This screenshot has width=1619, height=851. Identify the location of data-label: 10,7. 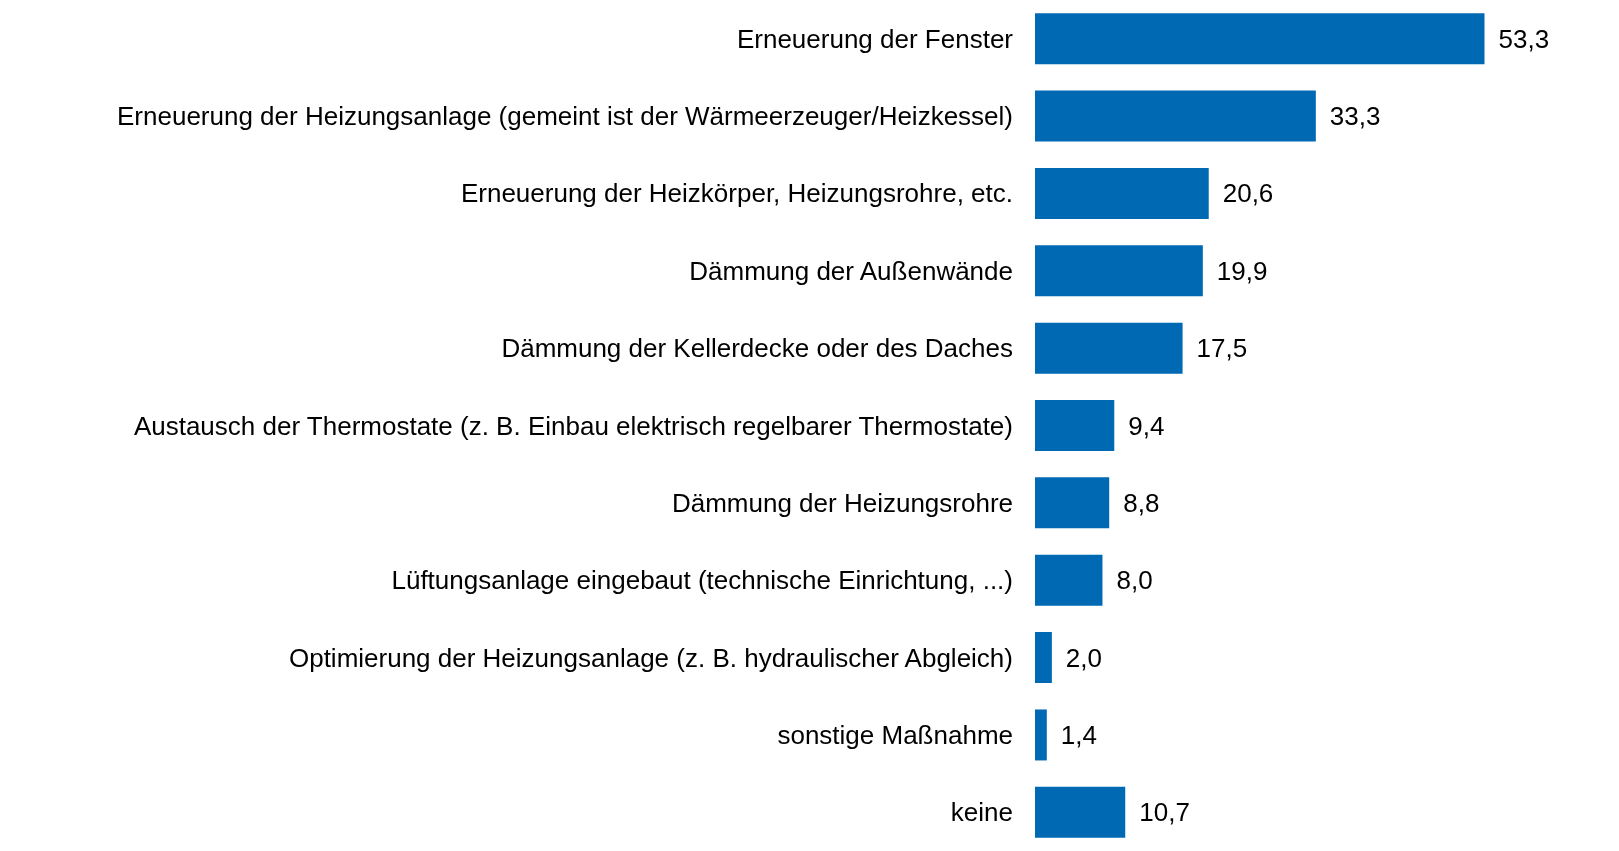
(1164, 812).